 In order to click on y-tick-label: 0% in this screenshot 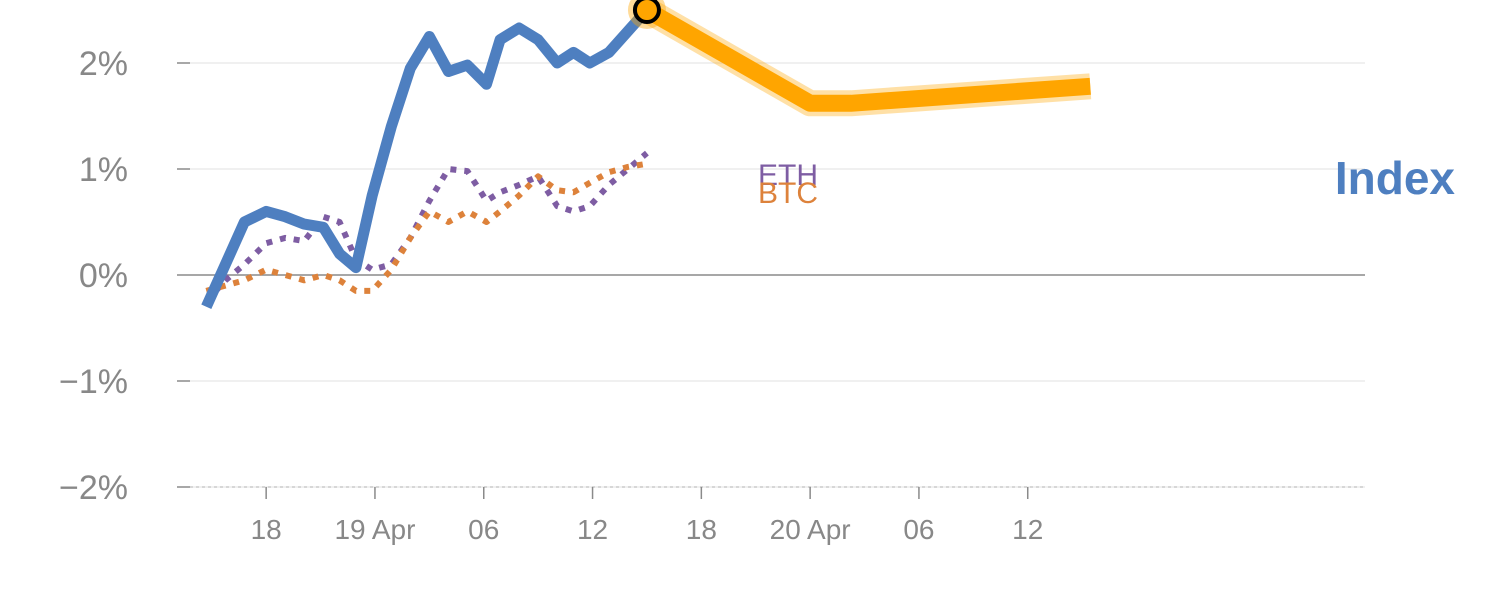, I will do `click(103, 276)`.